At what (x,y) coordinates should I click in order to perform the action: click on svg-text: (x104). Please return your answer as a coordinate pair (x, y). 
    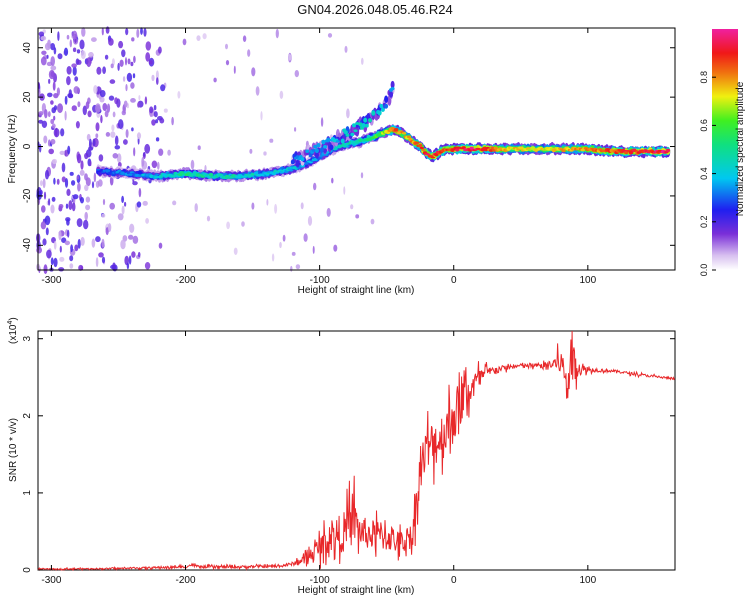
    Looking at the image, I should click on (13, 330).